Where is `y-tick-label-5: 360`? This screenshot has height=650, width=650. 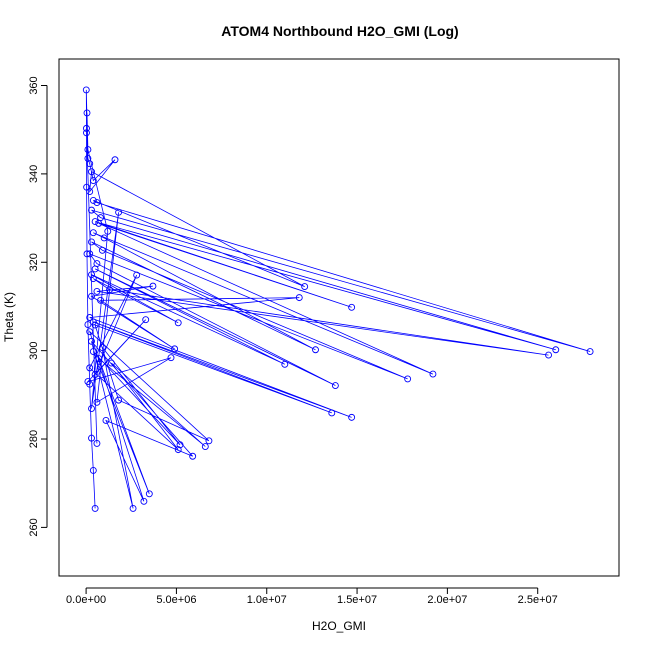 y-tick-label-5: 360 is located at coordinates (34, 85).